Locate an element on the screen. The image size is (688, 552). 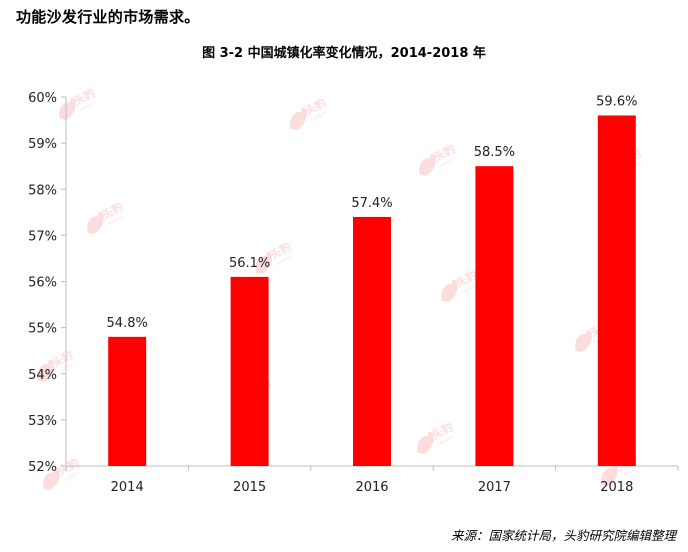
bar-2016 is located at coordinates (372, 341).